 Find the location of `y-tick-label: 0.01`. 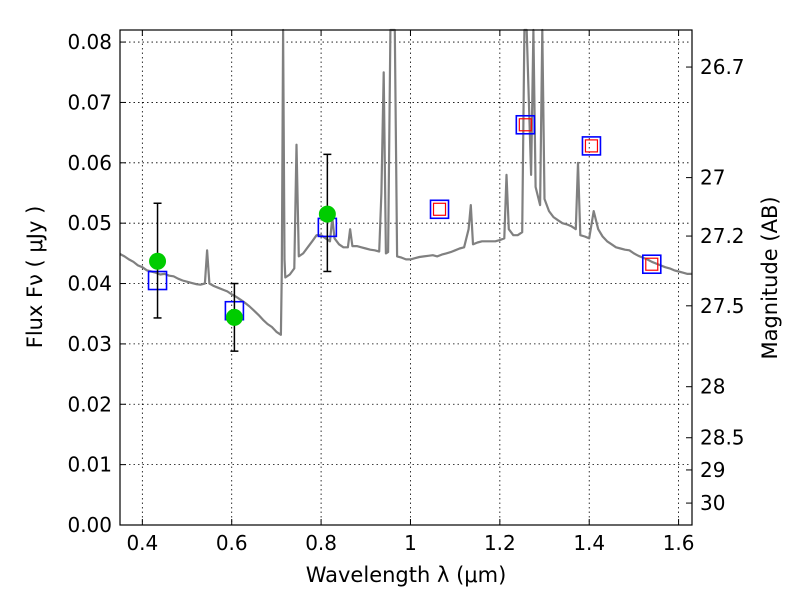

y-tick-label: 0.01 is located at coordinates (89, 465).